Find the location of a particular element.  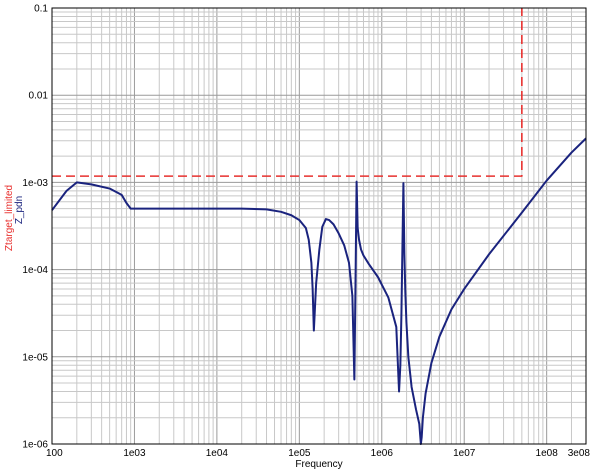

x-tick-label: 1e07 is located at coordinates (464, 453).